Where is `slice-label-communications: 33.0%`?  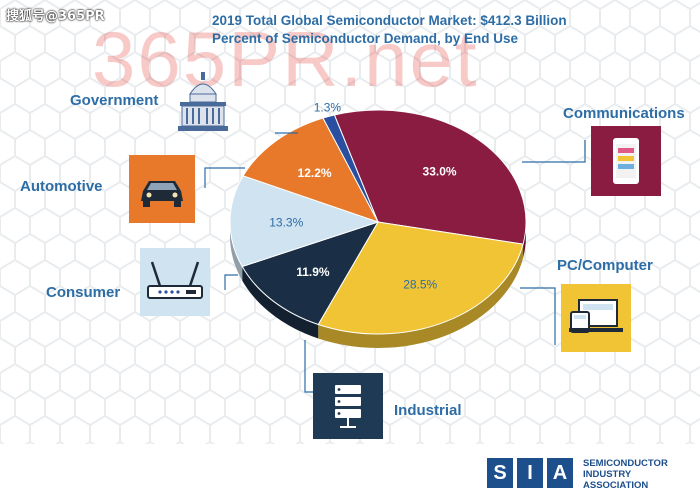
slice-label-communications: 33.0% is located at coordinates (440, 172).